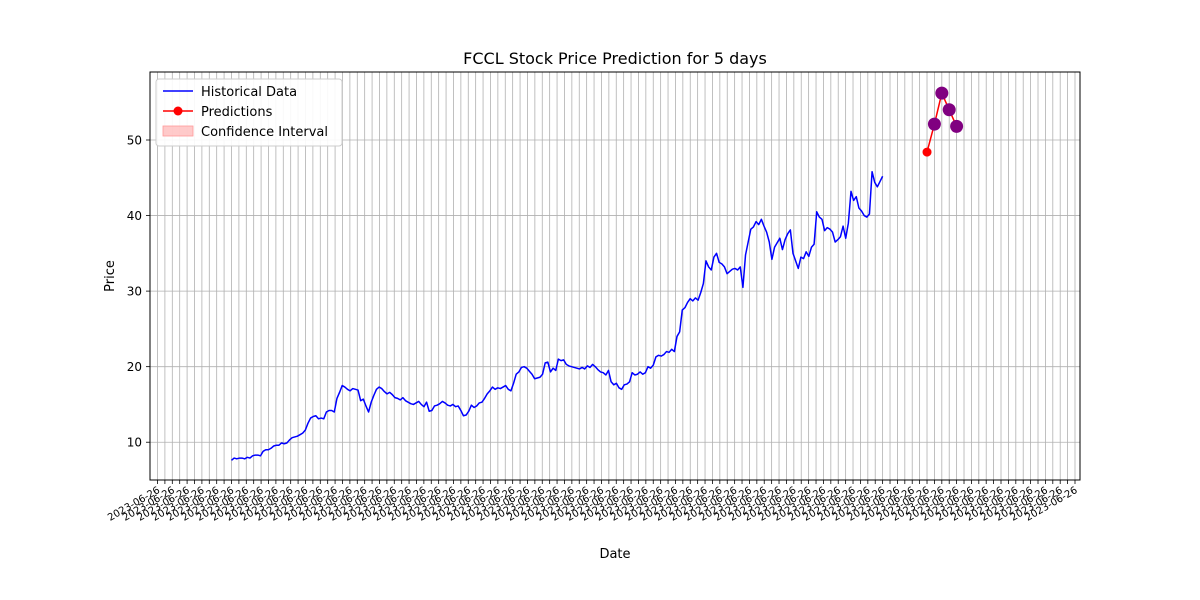 The height and width of the screenshot is (600, 1200). What do you see at coordinates (134, 443) in the screenshot?
I see `y-tick-label: 10` at bounding box center [134, 443].